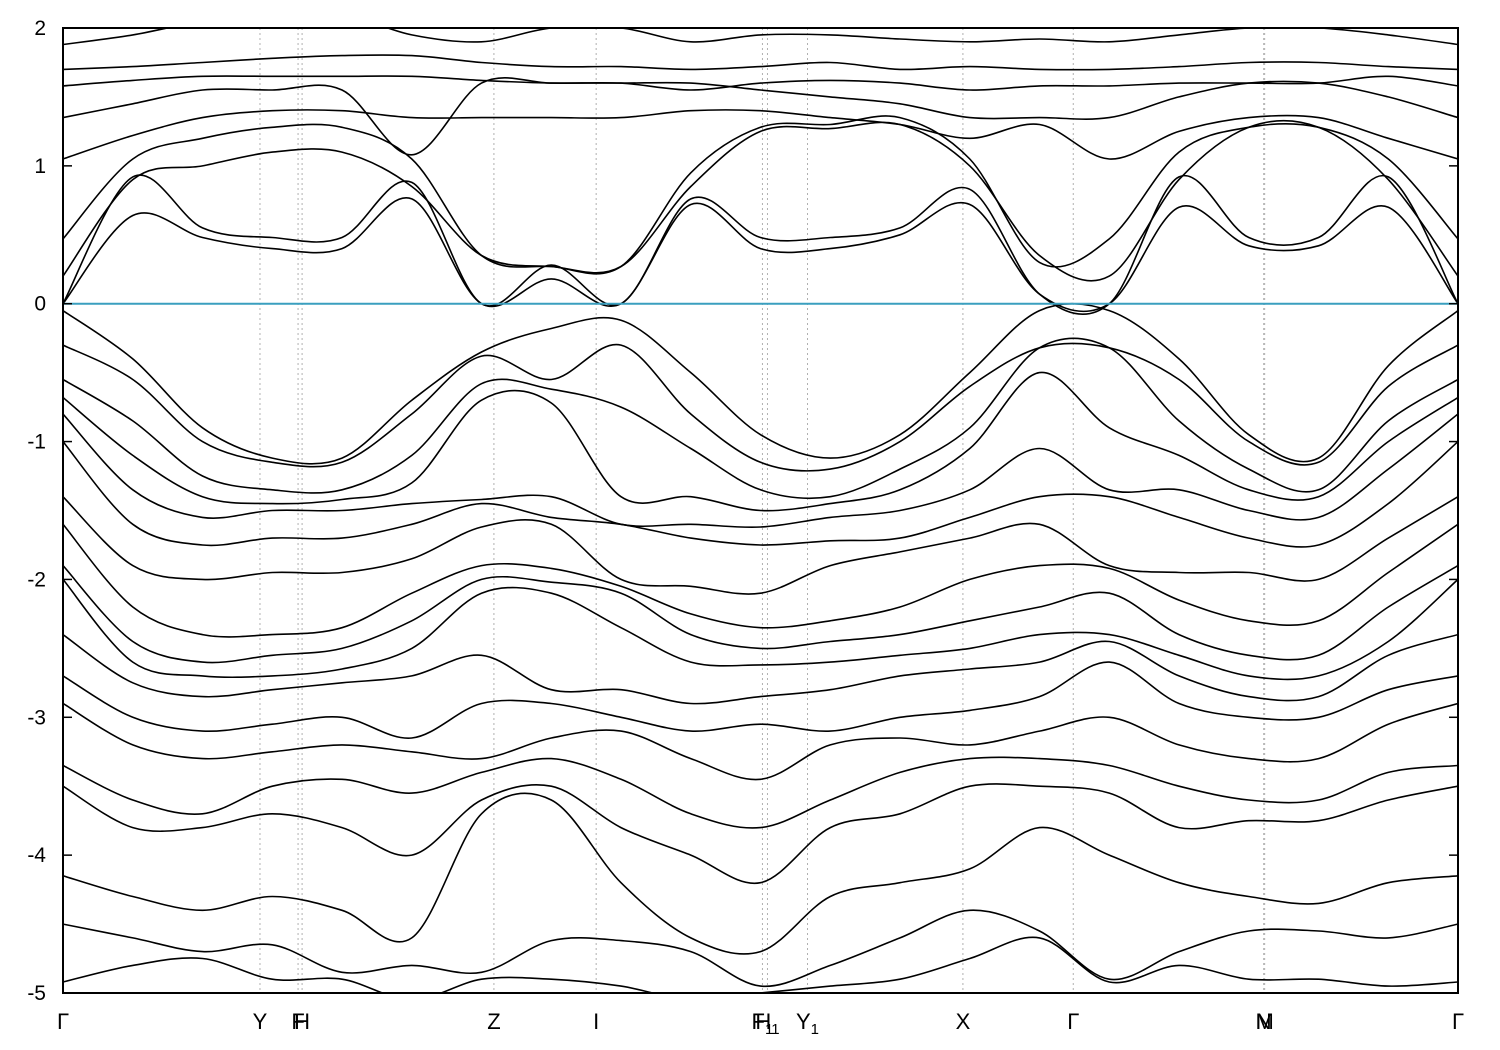 The width and height of the screenshot is (1500, 1050). Describe the element at coordinates (36, 855) in the screenshot. I see `y-tick-label: -4` at that location.